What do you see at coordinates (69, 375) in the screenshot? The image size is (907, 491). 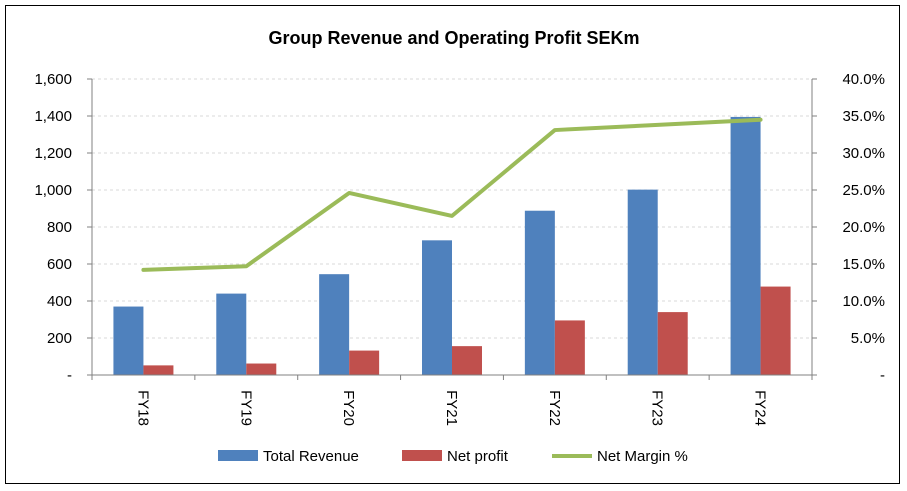 I see `y-left-tick-label: -` at bounding box center [69, 375].